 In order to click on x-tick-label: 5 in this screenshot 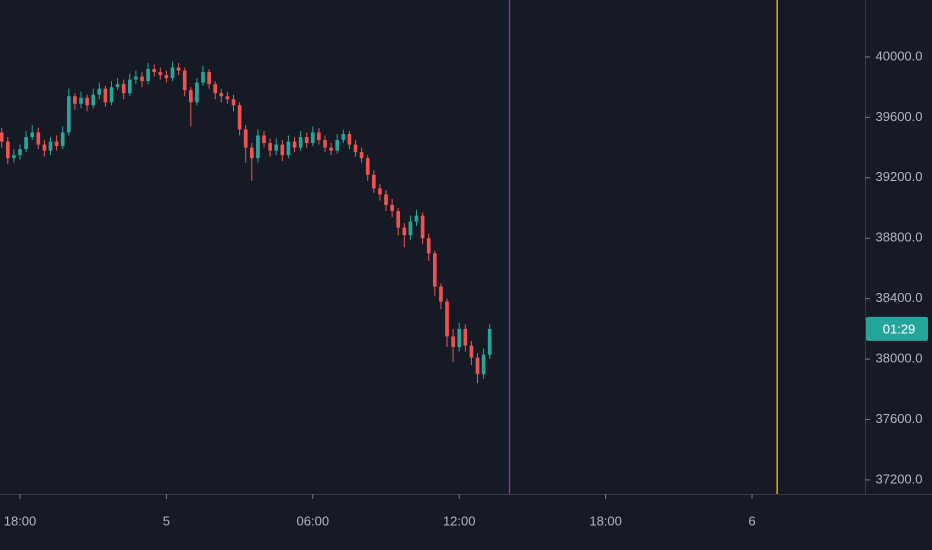, I will do `click(166, 520)`.